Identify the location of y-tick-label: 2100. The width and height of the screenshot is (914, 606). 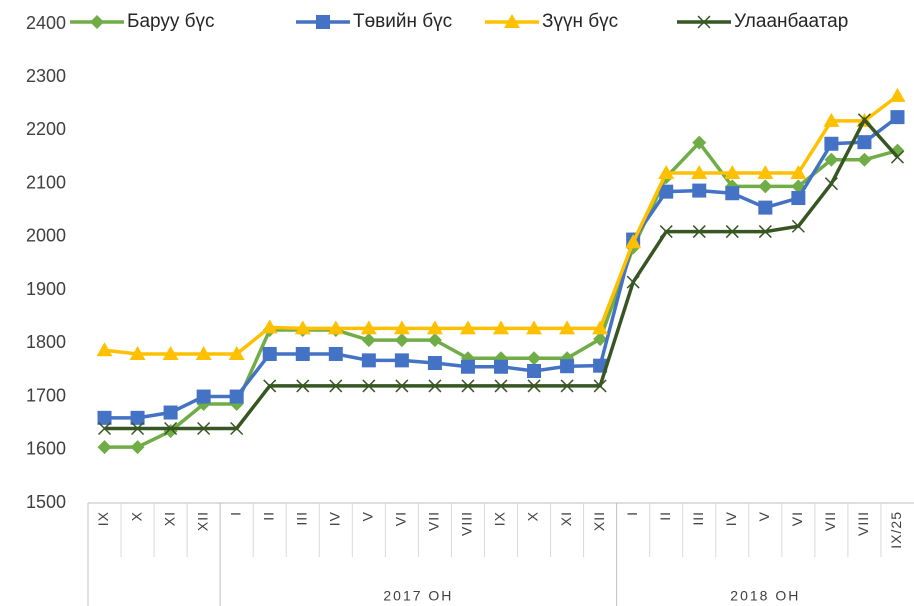
(46, 182).